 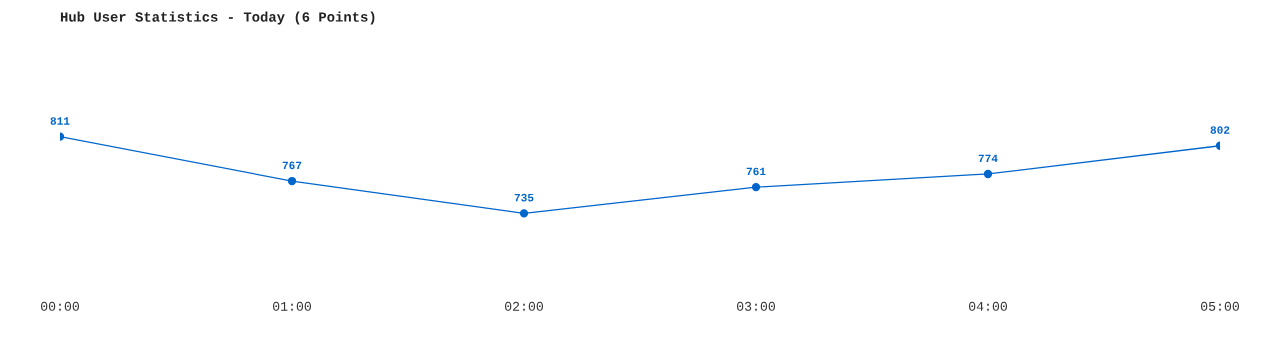 What do you see at coordinates (988, 306) in the screenshot?
I see `x-tick-label: 04:00` at bounding box center [988, 306].